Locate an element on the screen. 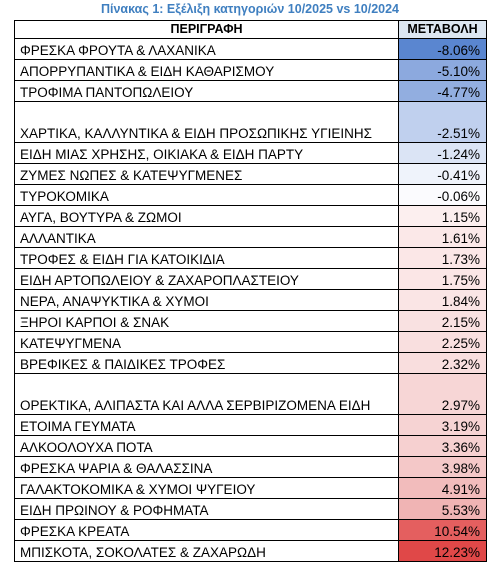 This screenshot has height=569, width=500. table-row: ΖΥΜΕΣ ΝΩΠΕΣ & ΚΑΤΕΨΥΓΜΕΝΕΣ -0.41% is located at coordinates (250, 174).